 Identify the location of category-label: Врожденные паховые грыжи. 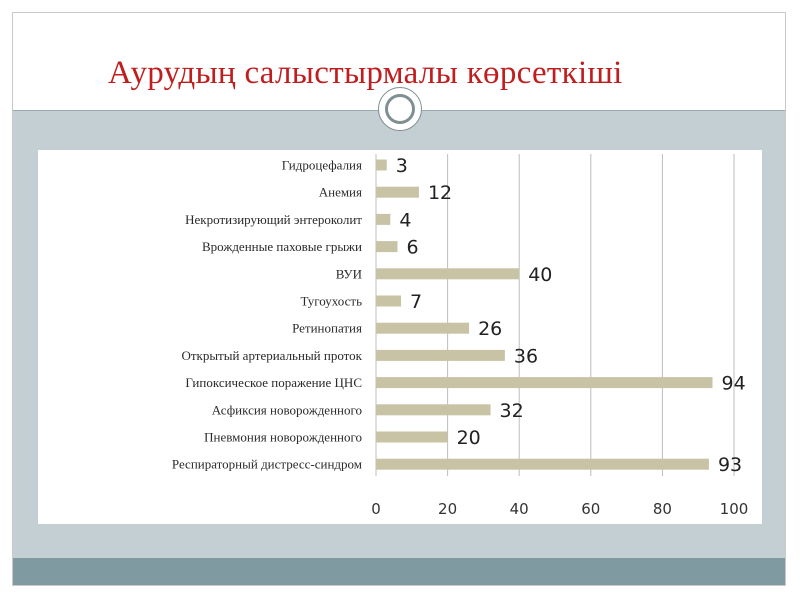
(282, 246).